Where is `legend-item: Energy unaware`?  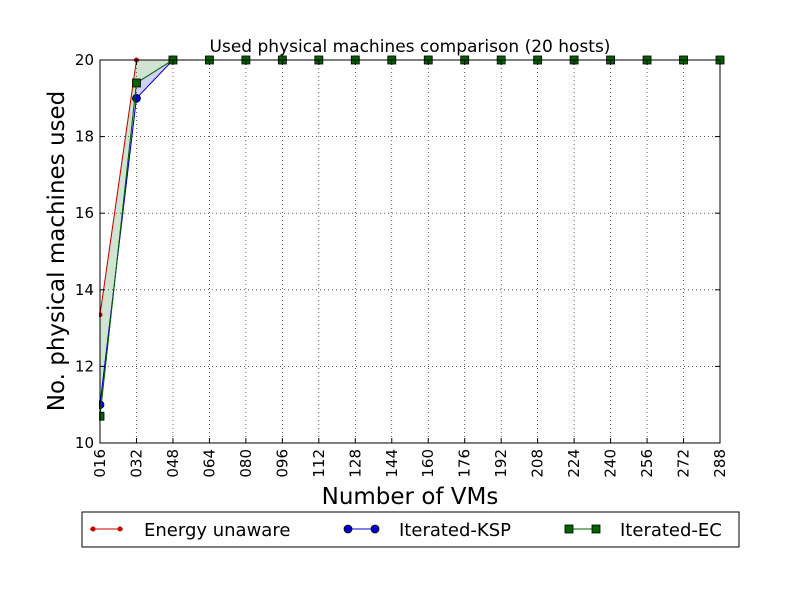
legend-item: Energy unaware is located at coordinates (190, 530).